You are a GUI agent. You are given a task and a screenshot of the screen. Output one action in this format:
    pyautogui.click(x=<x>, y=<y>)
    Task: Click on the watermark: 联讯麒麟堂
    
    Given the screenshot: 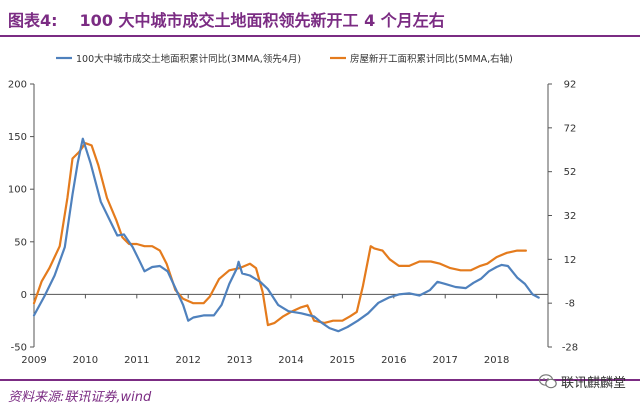 What is the action you would take?
    pyautogui.click(x=582, y=381)
    